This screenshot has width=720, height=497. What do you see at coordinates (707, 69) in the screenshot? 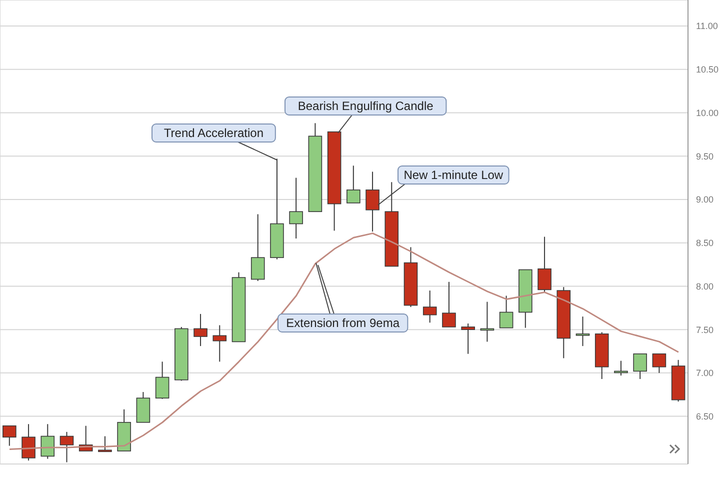
I see `y-tick-label: 10.50` at bounding box center [707, 69].